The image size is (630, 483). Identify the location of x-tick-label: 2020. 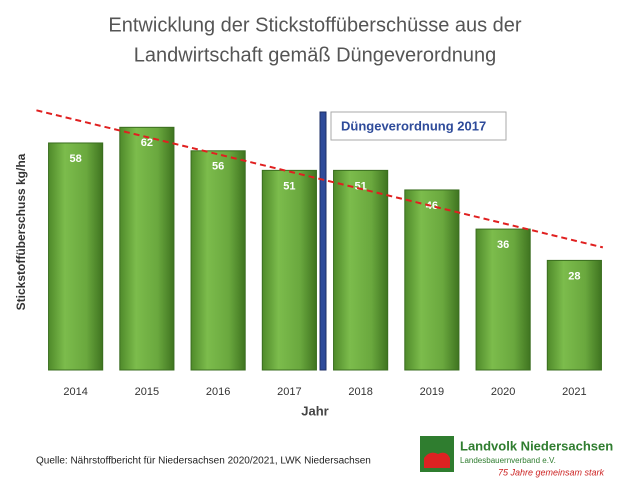
(503, 392).